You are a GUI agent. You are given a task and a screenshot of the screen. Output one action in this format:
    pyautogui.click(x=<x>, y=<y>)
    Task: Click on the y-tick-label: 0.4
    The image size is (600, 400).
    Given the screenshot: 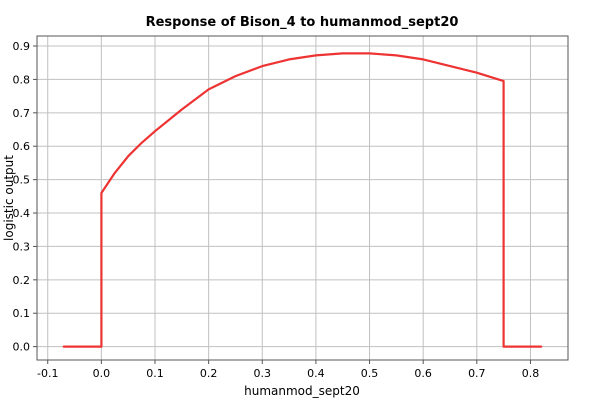 What is the action you would take?
    pyautogui.click(x=22, y=213)
    